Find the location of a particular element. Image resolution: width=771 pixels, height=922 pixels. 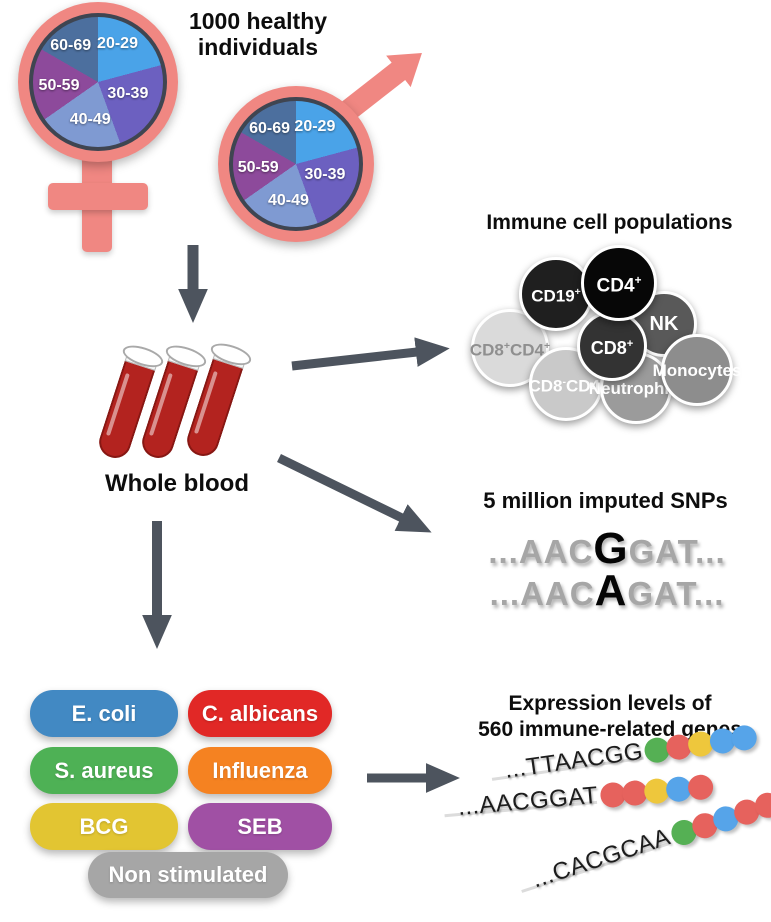

stimulus-c-albicans: C. albicans is located at coordinates (260, 713).